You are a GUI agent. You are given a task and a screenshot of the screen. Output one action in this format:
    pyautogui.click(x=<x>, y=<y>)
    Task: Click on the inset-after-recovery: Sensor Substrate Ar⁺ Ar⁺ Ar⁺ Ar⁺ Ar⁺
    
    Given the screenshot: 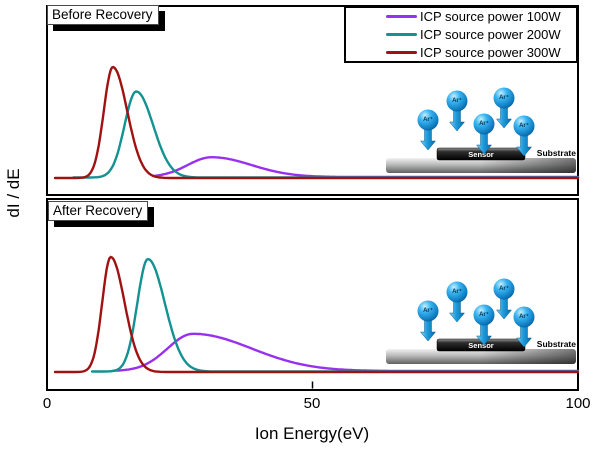 What is the action you would take?
    pyautogui.click(x=481, y=321)
    